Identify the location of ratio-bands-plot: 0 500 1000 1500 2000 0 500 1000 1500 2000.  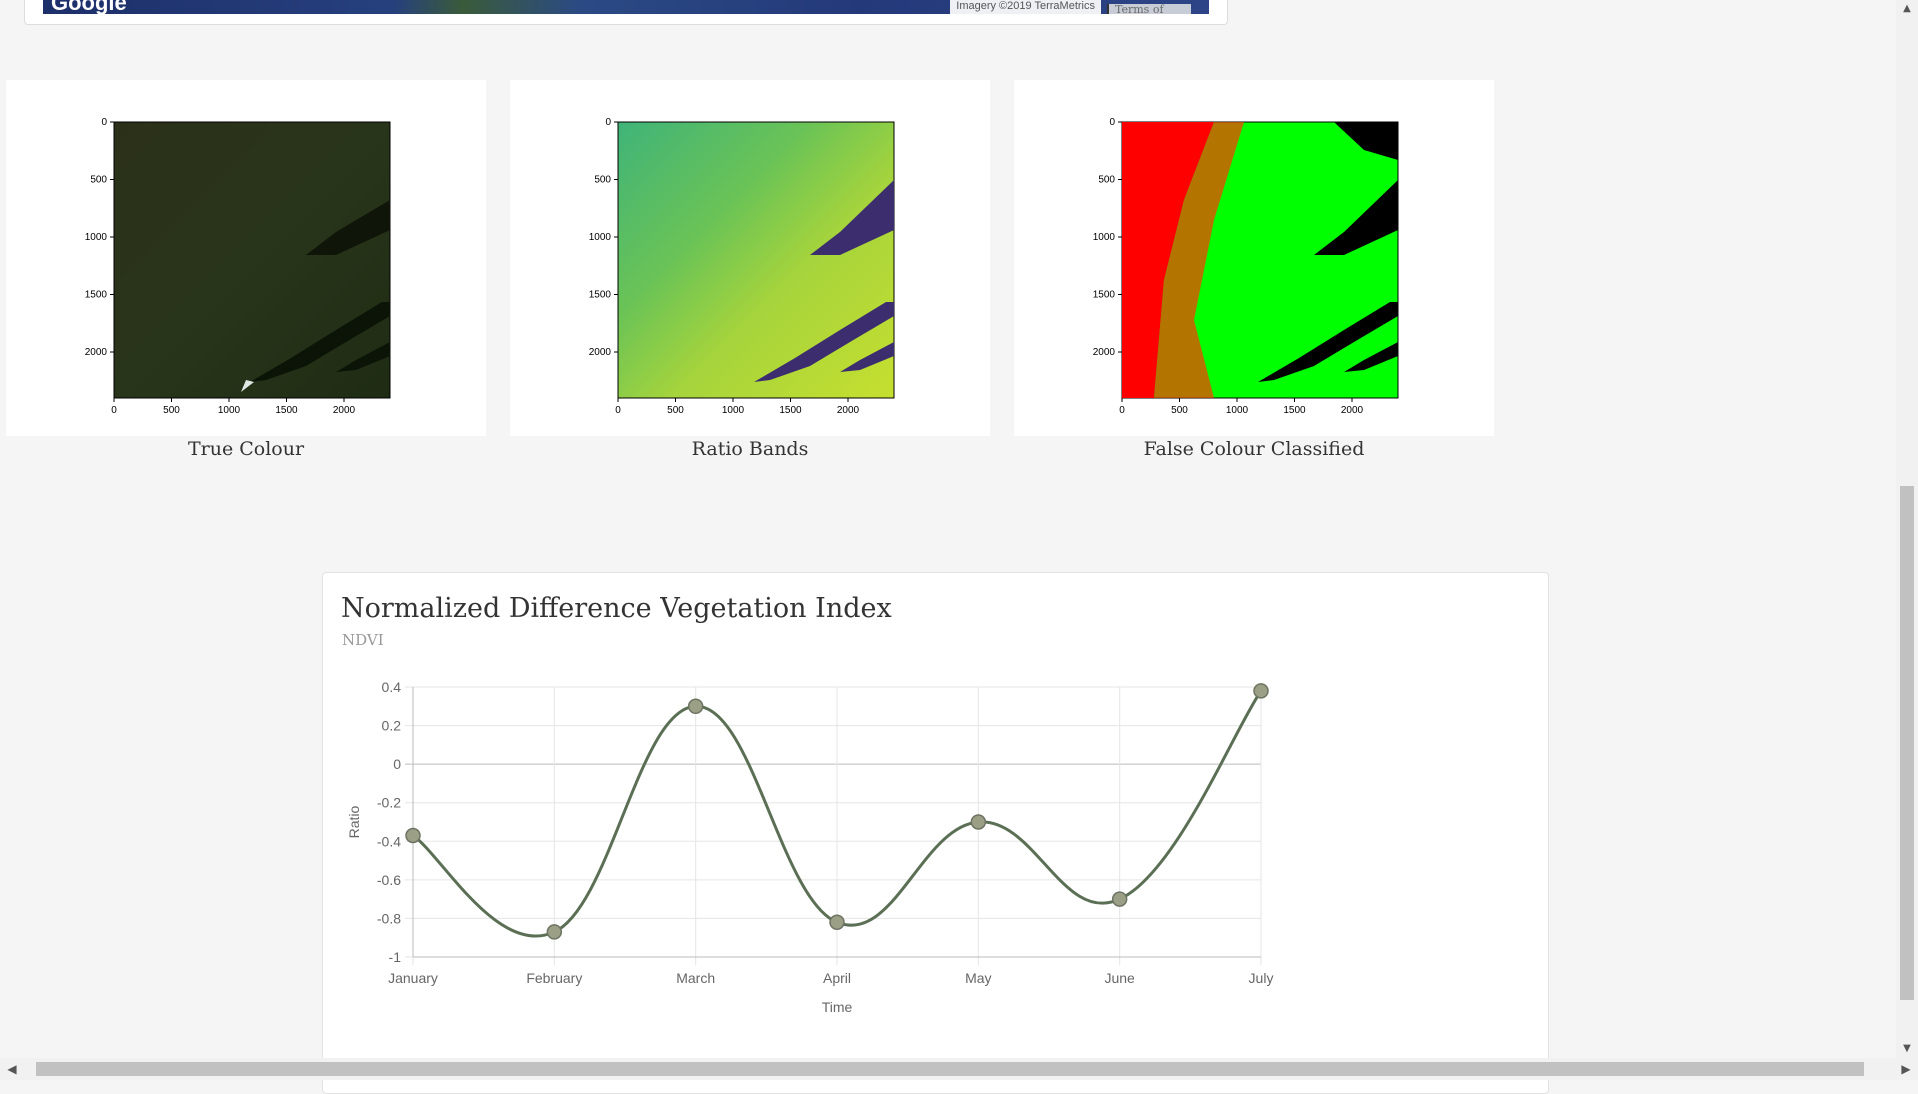
(742, 266).